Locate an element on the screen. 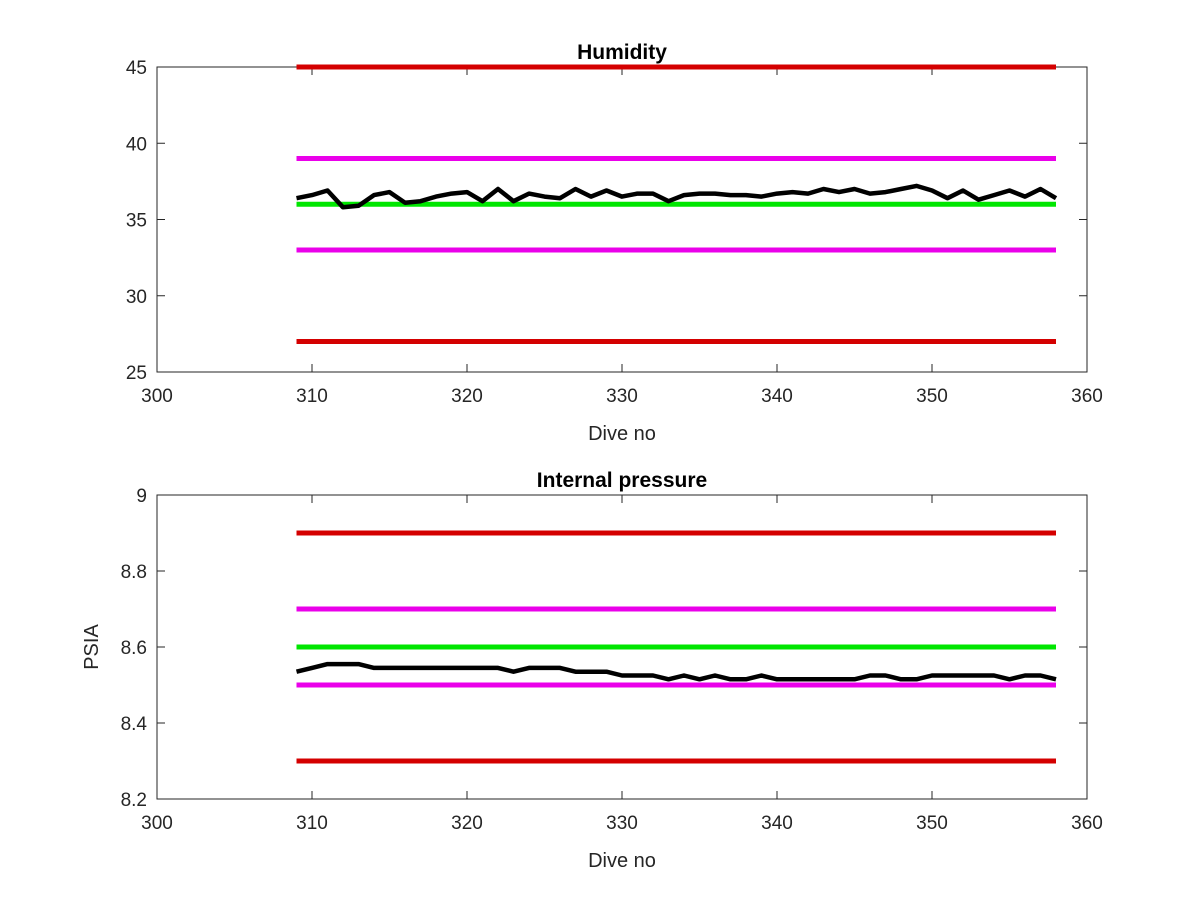  pressure-x-tick-label: 320 is located at coordinates (467, 823).